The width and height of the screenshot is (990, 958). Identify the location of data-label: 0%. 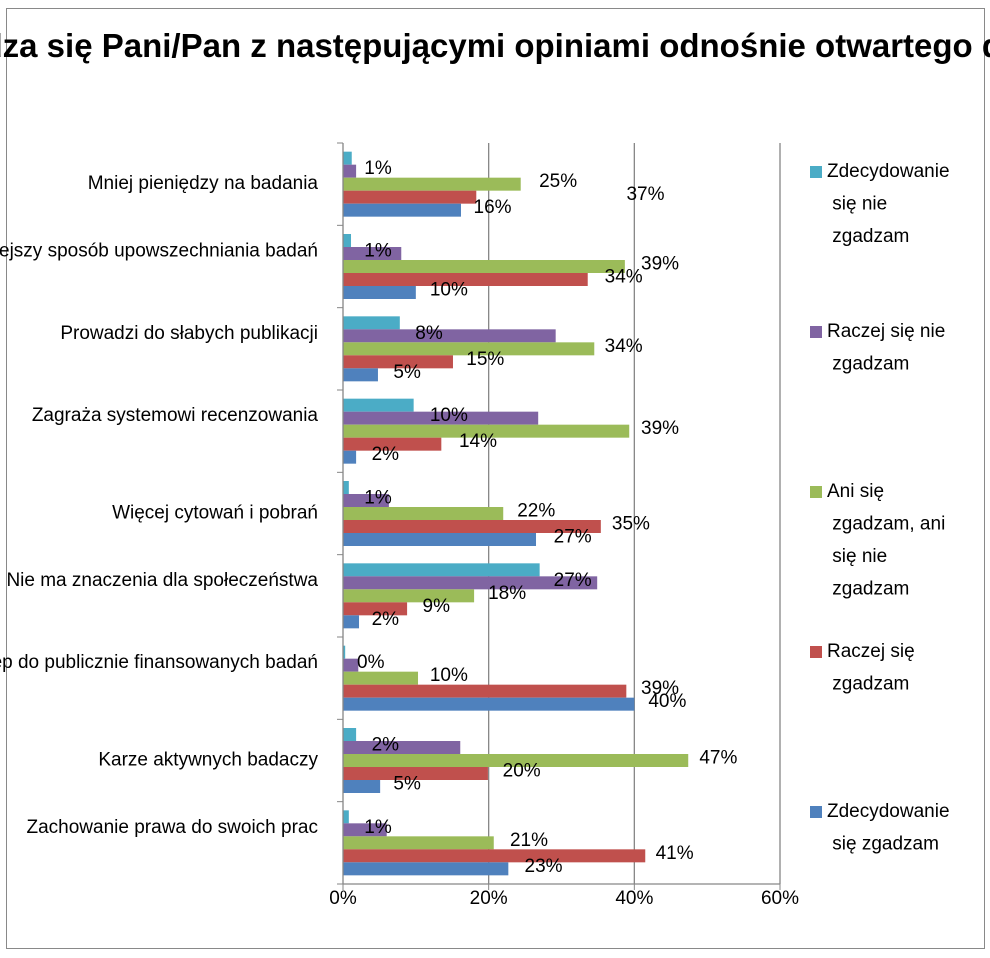
(371, 662).